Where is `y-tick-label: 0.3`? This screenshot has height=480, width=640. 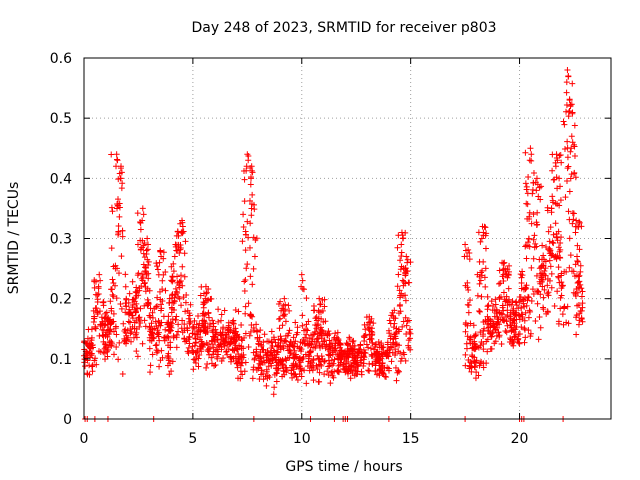
y-tick-label: 0.3 is located at coordinates (61, 240).